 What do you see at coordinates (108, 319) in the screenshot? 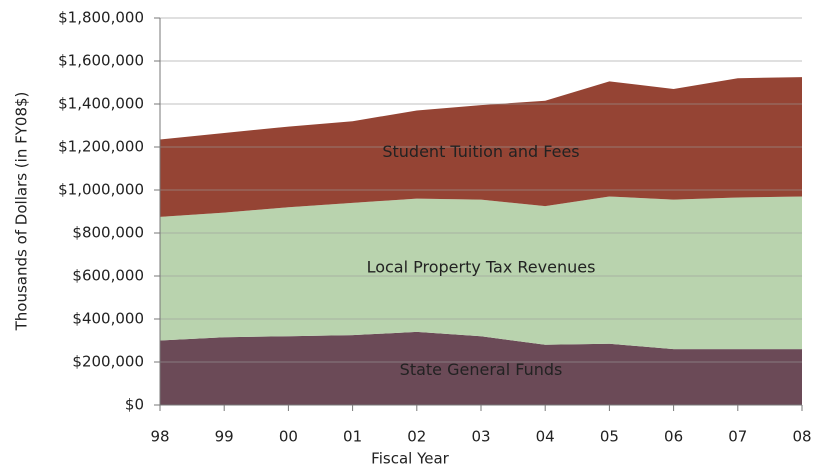
I see `y-tick-label: $400,000` at bounding box center [108, 319].